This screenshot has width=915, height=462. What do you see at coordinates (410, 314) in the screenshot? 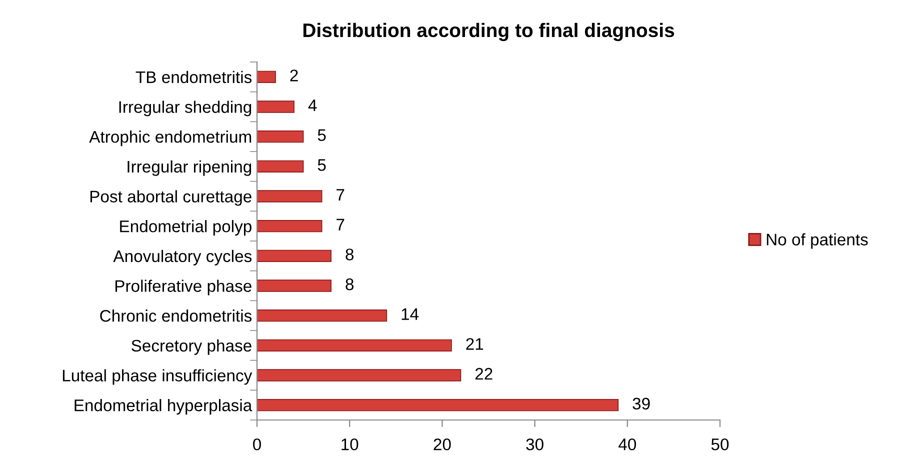
I see `data-label: 14` at bounding box center [410, 314].